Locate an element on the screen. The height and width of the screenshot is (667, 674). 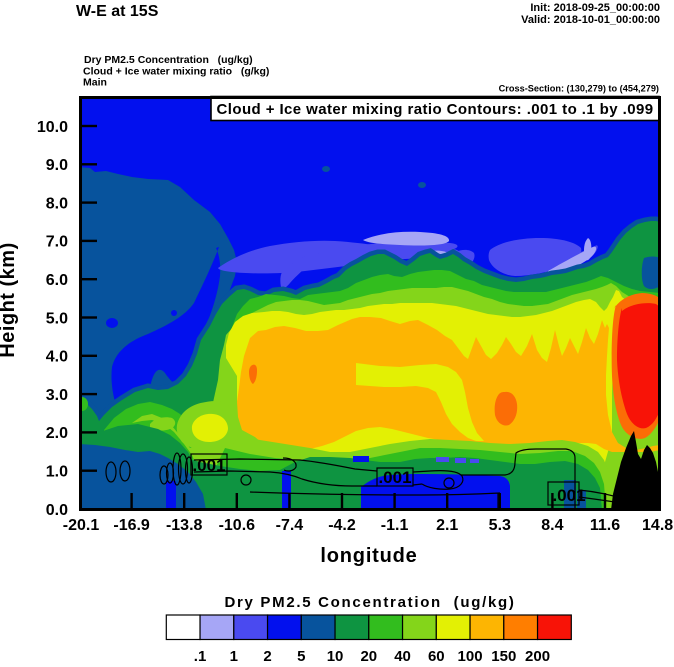
svg-text: -20.1 is located at coordinates (81, 525).